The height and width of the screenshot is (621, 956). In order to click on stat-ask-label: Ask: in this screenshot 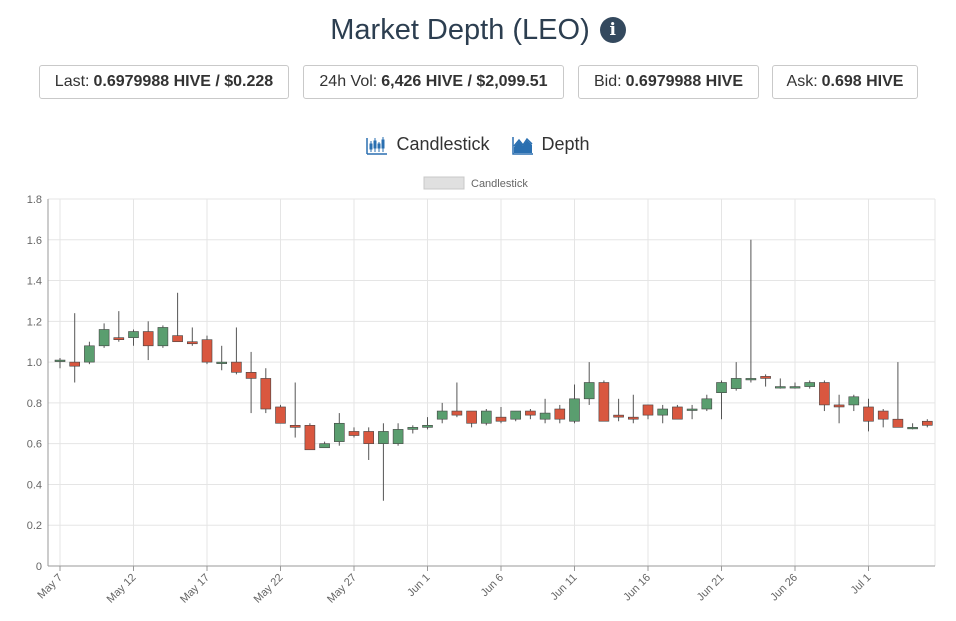, I will do `click(802, 81)`.